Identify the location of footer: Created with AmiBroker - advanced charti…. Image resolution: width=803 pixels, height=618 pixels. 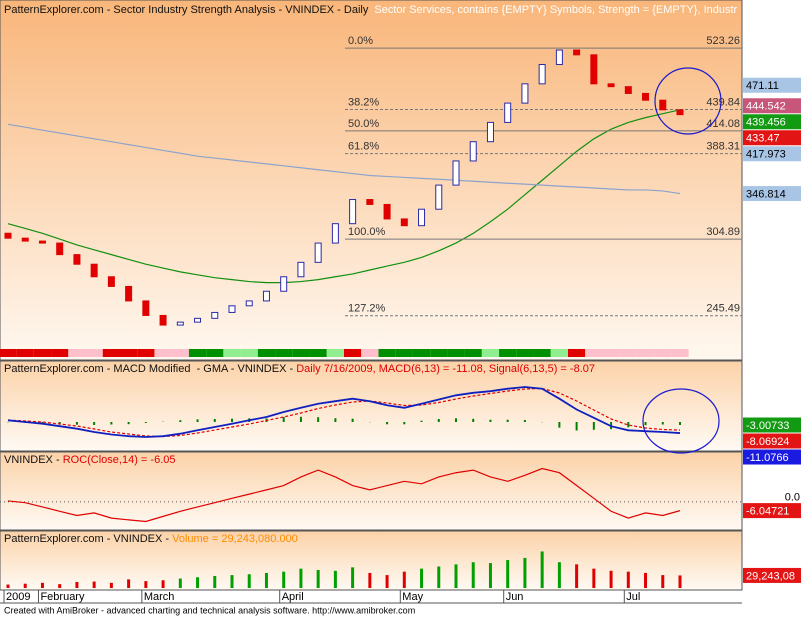
(209, 610).